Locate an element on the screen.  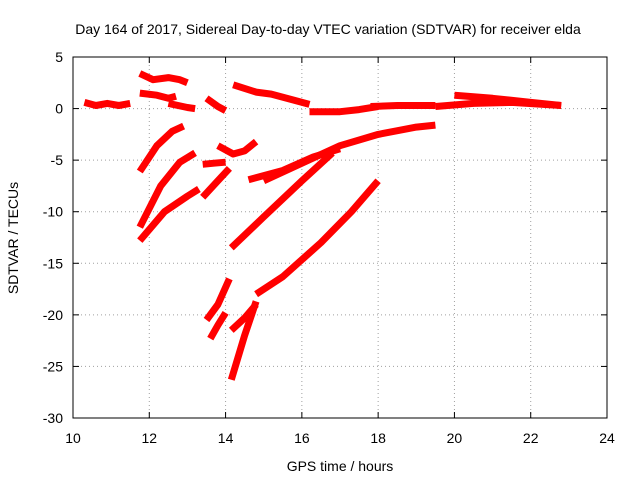
y-tick-label: 0 is located at coordinates (59, 109).